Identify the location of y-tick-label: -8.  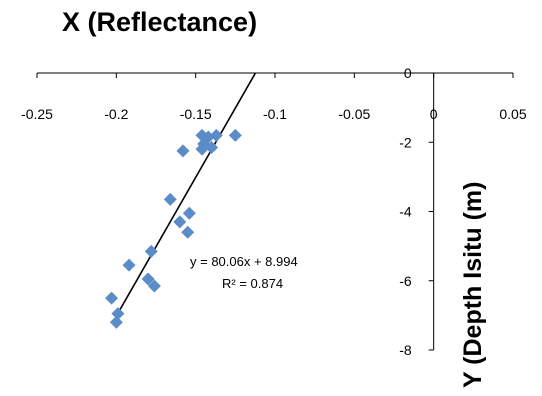
(405, 350).